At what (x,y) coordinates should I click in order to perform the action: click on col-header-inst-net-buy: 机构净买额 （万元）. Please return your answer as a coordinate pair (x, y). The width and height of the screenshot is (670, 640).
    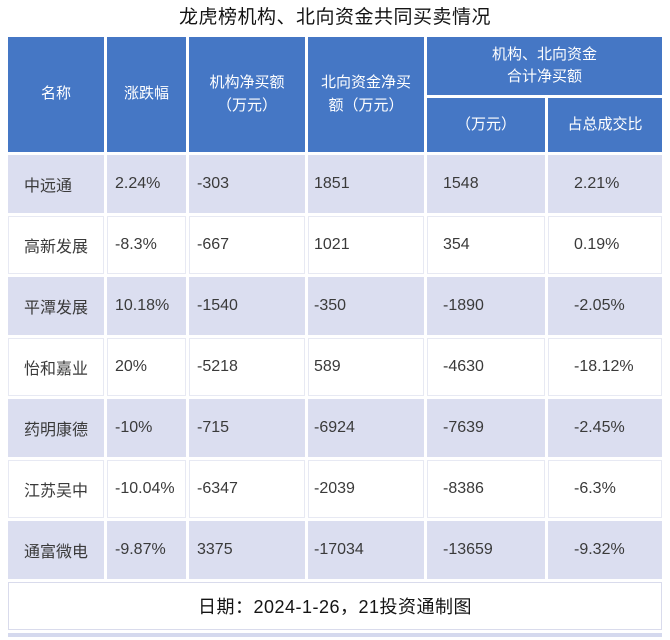
    Looking at the image, I should click on (247, 94).